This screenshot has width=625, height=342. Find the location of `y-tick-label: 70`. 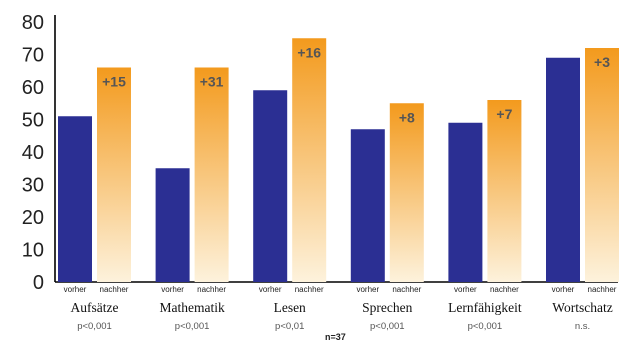

y-tick-label: 70 is located at coordinates (33, 56).